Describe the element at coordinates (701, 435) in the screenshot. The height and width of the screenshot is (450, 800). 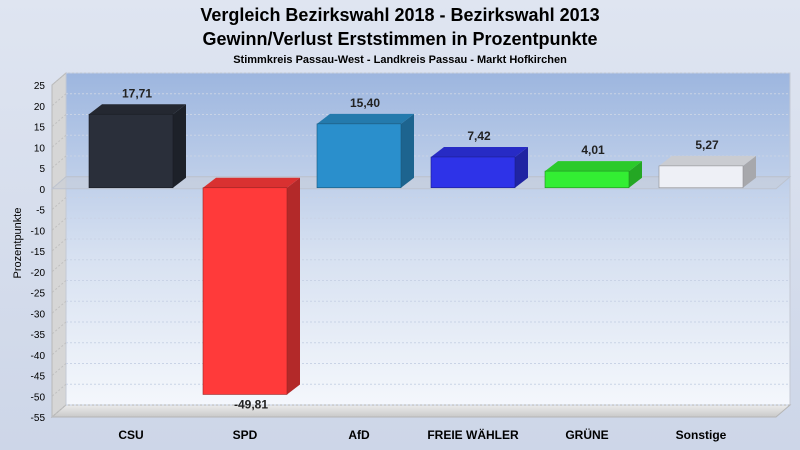
I see `x-tick-label: Sonstige` at that location.